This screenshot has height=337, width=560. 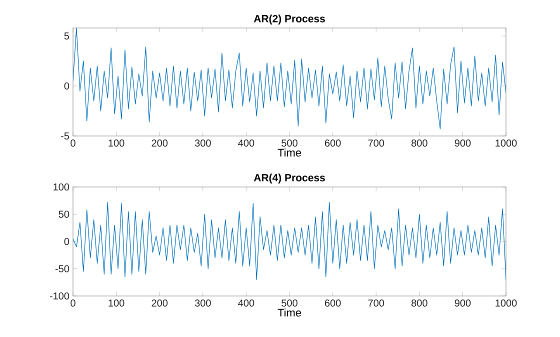 What do you see at coordinates (62, 268) in the screenshot?
I see `y-tick-label: -50` at bounding box center [62, 268].